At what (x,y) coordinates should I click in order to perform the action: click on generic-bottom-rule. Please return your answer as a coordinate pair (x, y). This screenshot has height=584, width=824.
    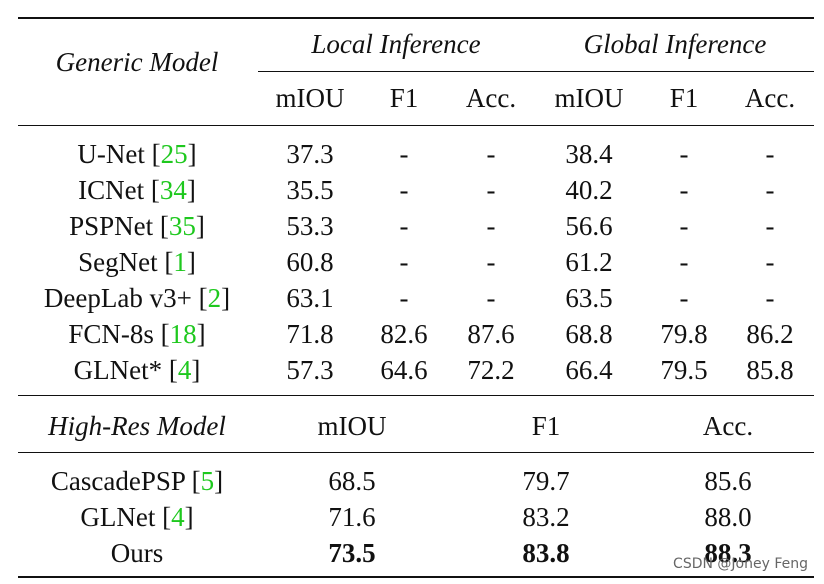
    Looking at the image, I should click on (416, 395).